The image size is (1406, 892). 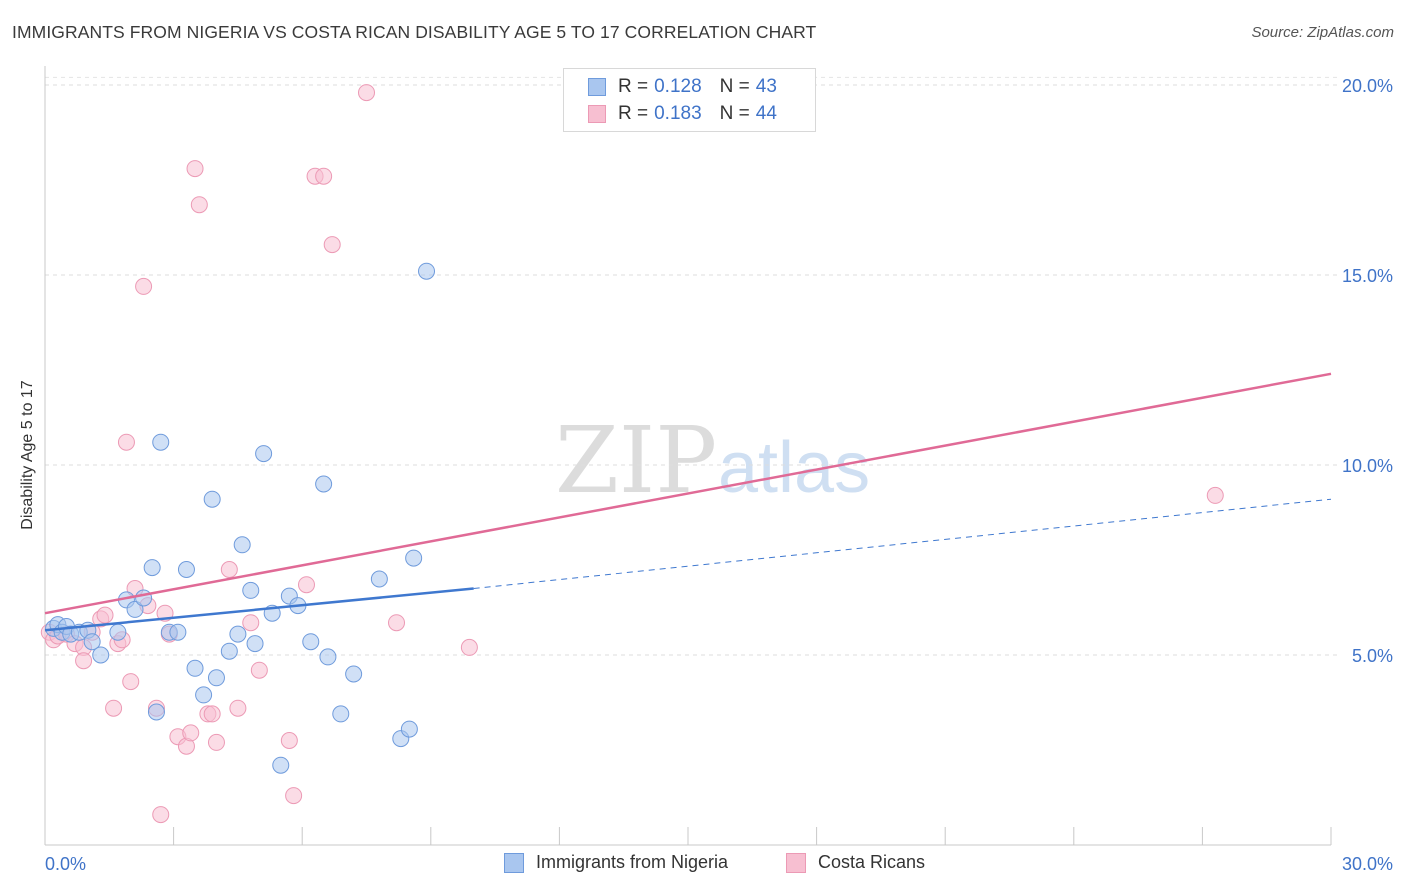 What do you see at coordinates (678, 113) in the screenshot?
I see `r-value: 0.183` at bounding box center [678, 113].